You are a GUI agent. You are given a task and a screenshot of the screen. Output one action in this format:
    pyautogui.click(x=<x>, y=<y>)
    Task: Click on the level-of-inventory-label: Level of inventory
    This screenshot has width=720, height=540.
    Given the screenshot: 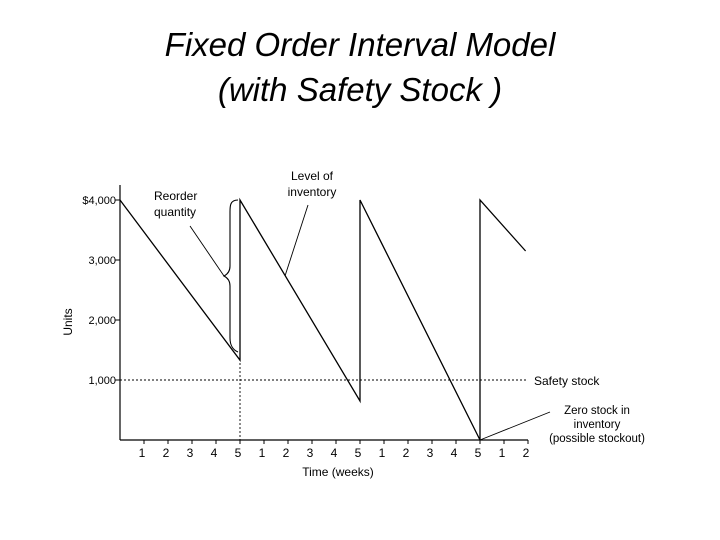 What is the action you would take?
    pyautogui.click(x=312, y=184)
    